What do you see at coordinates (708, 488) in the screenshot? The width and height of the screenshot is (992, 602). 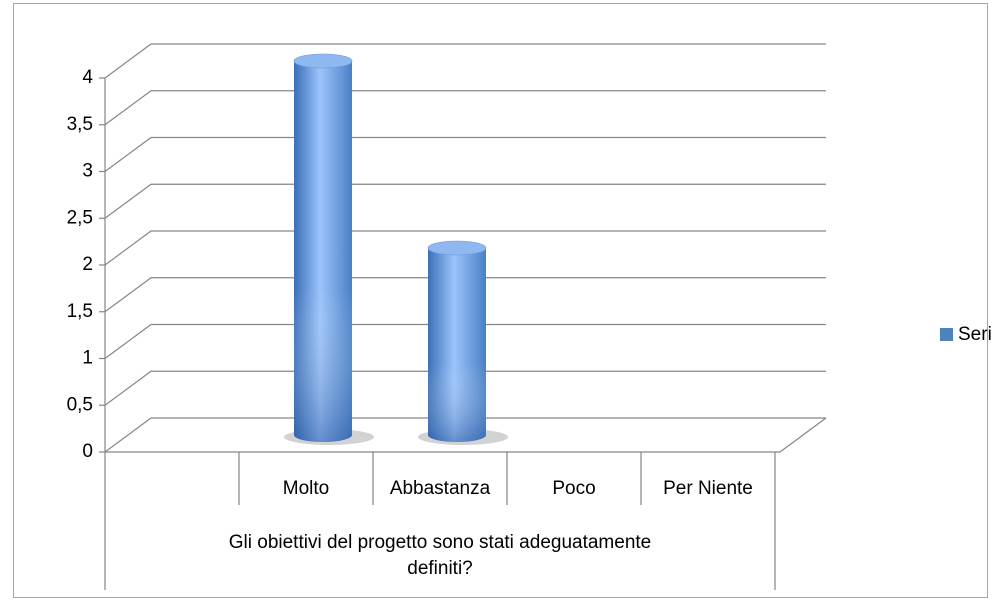 I see `x-tick-label: Per Niente` at bounding box center [708, 488].